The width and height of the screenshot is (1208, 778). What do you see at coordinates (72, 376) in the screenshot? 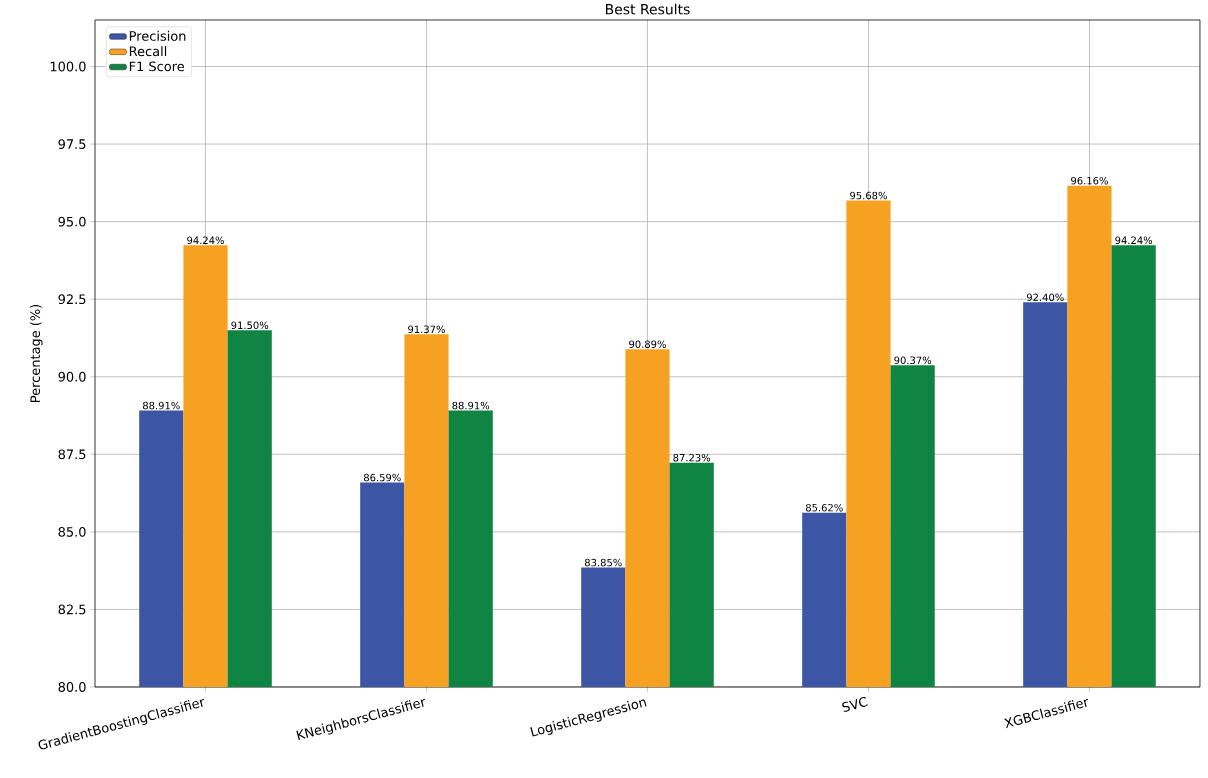
I see `y-tick-label: 90.0` at bounding box center [72, 376].